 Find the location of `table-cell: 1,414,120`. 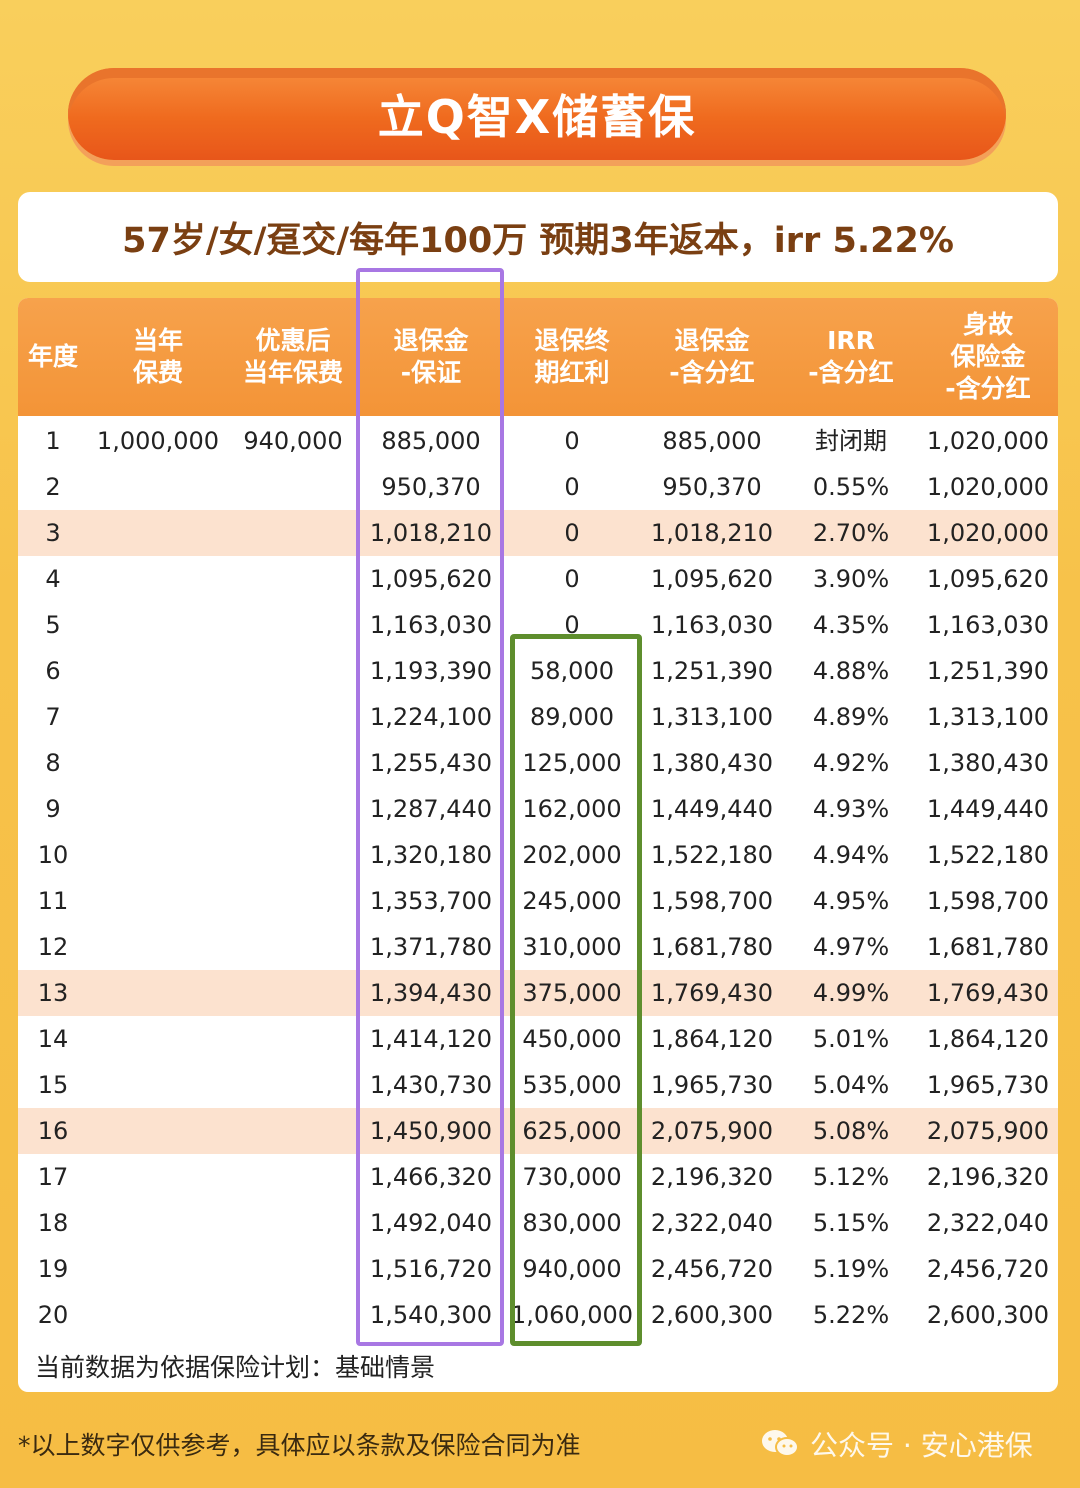

table-cell: 1,414,120 is located at coordinates (431, 1039).